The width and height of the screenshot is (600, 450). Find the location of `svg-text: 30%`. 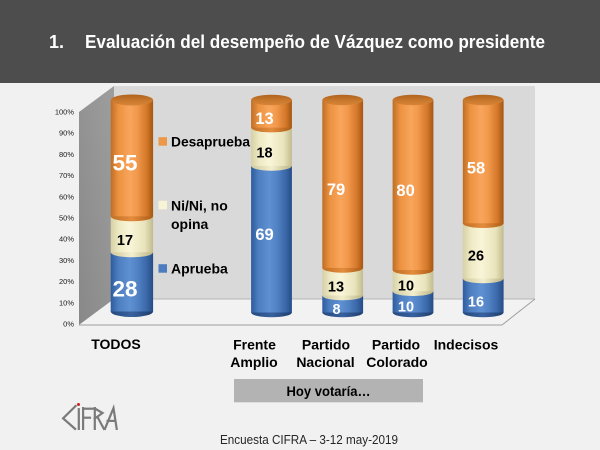

svg-text: 30% is located at coordinates (66, 260).